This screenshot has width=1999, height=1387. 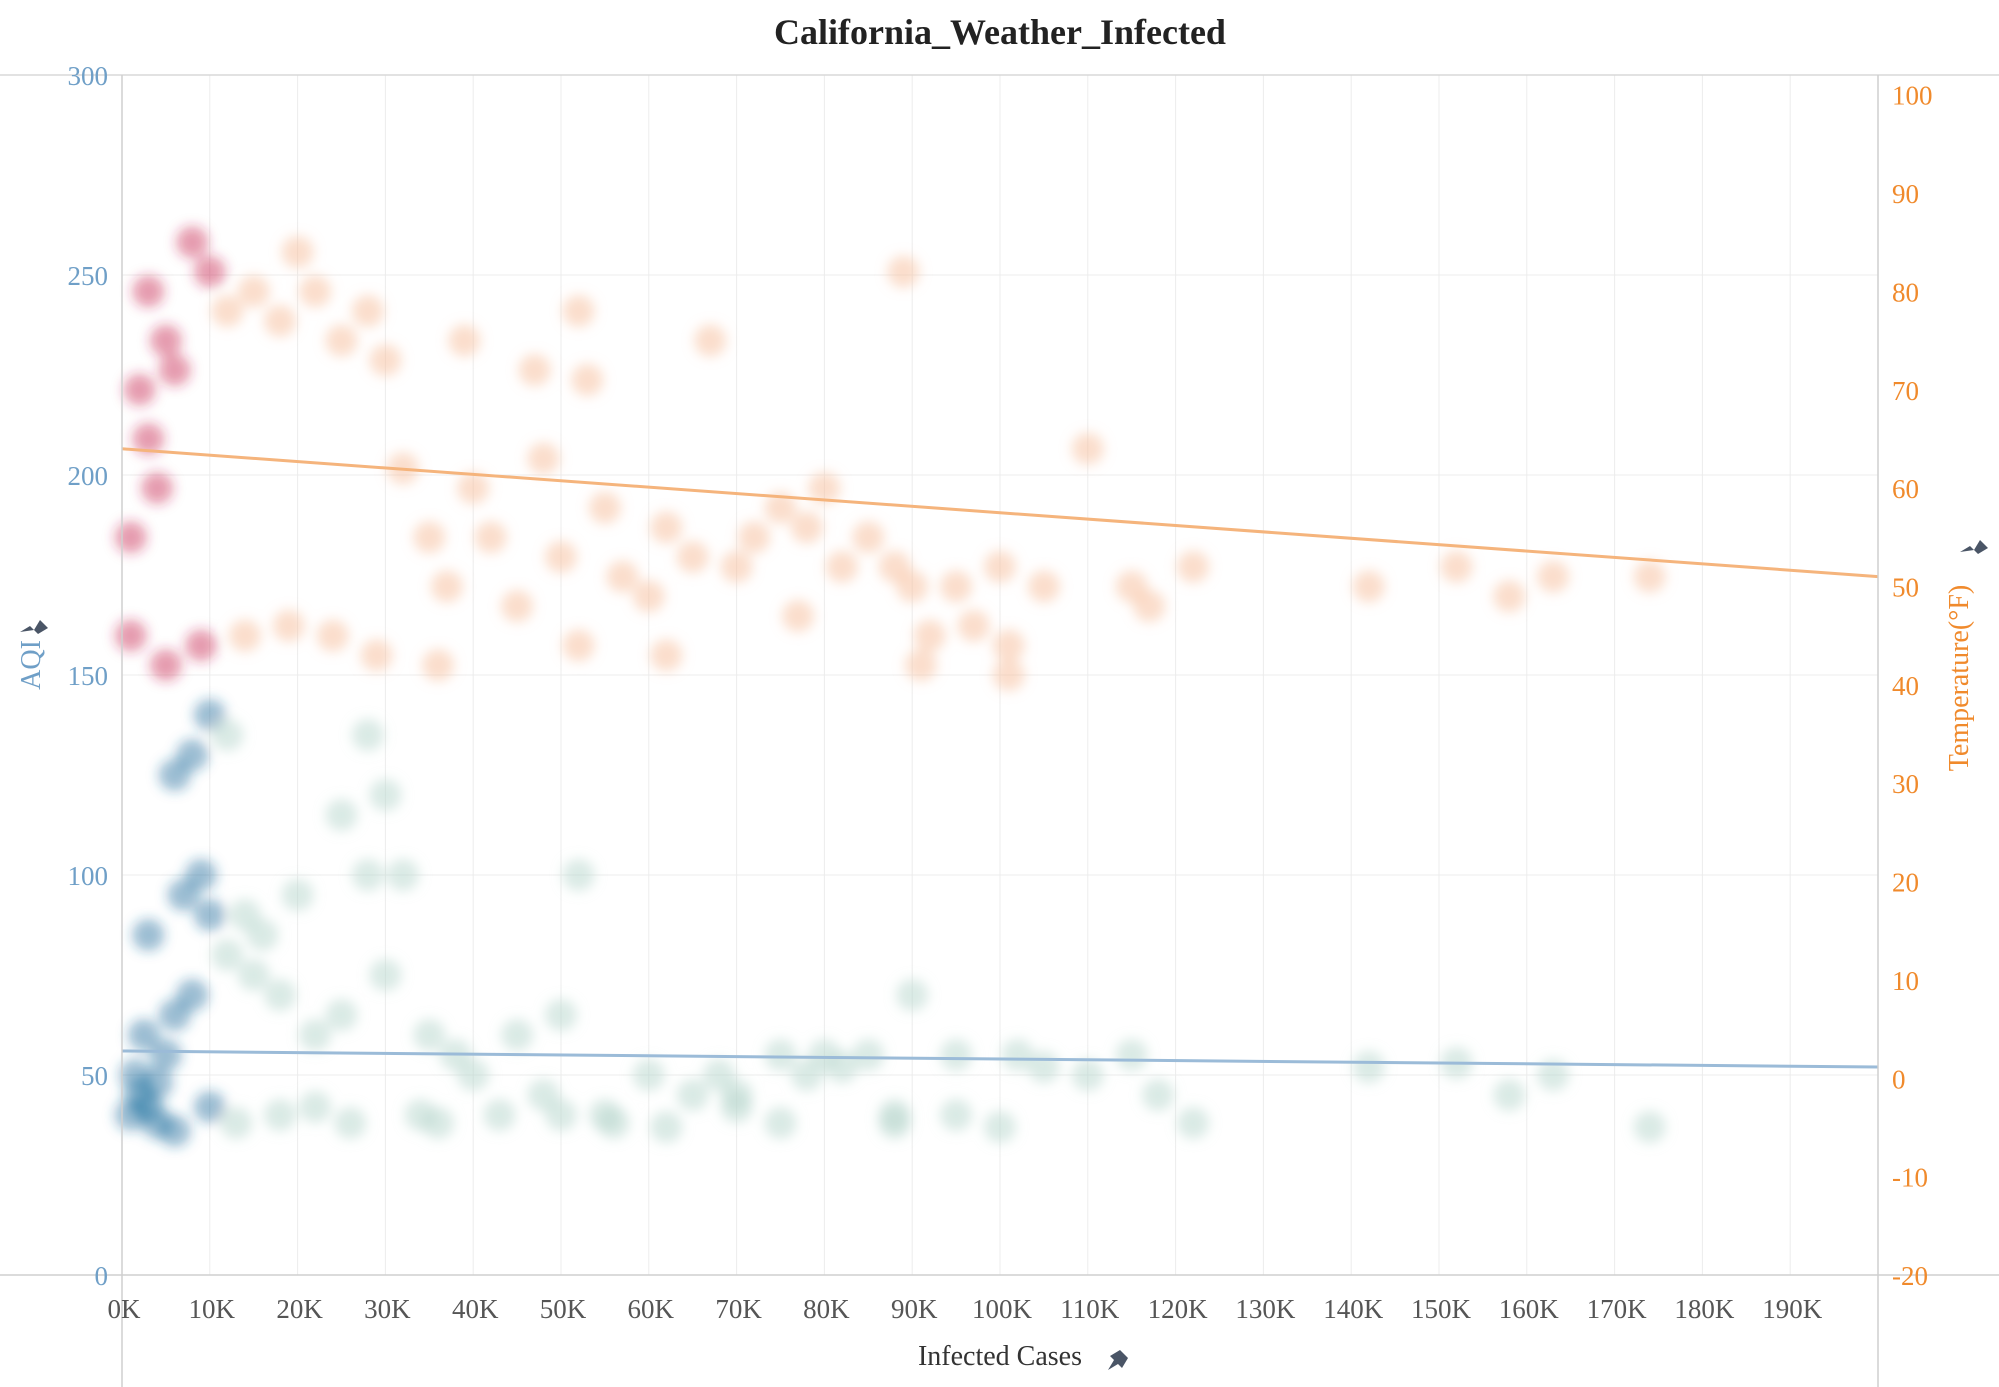 I want to click on x-tick-label: 80K, so click(x=826, y=1309).